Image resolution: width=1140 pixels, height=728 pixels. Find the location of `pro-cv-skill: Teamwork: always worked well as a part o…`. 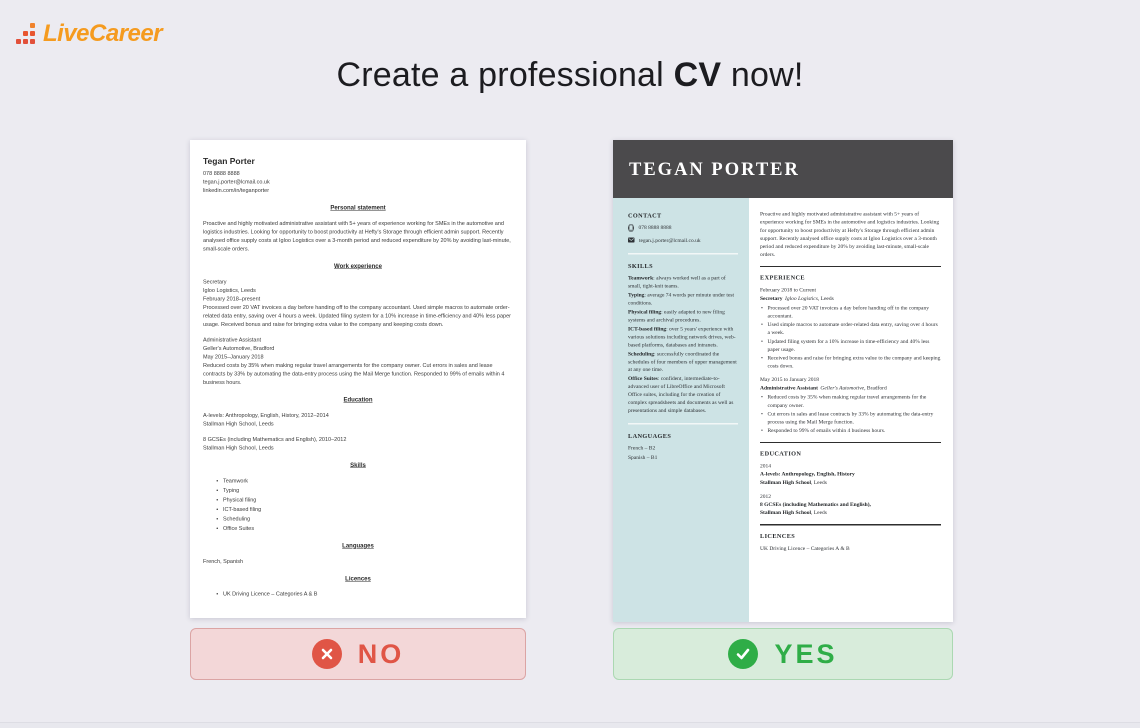

pro-cv-skill: Teamwork: always worked well as a part o… is located at coordinates (683, 283).